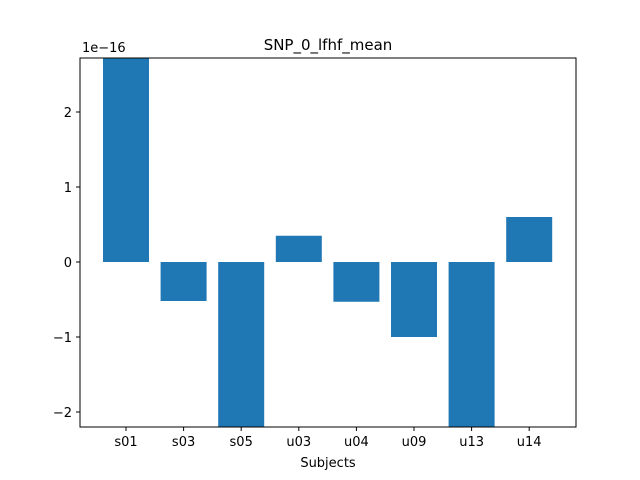 Image resolution: width=640 pixels, height=480 pixels. What do you see at coordinates (126, 160) in the screenshot?
I see `bar-s01` at bounding box center [126, 160].